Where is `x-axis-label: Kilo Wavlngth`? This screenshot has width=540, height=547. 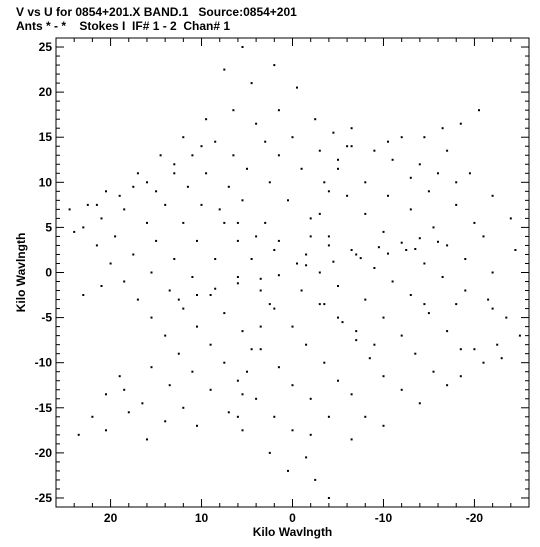 x-axis-label: Kilo Wavlngth is located at coordinates (293, 532).